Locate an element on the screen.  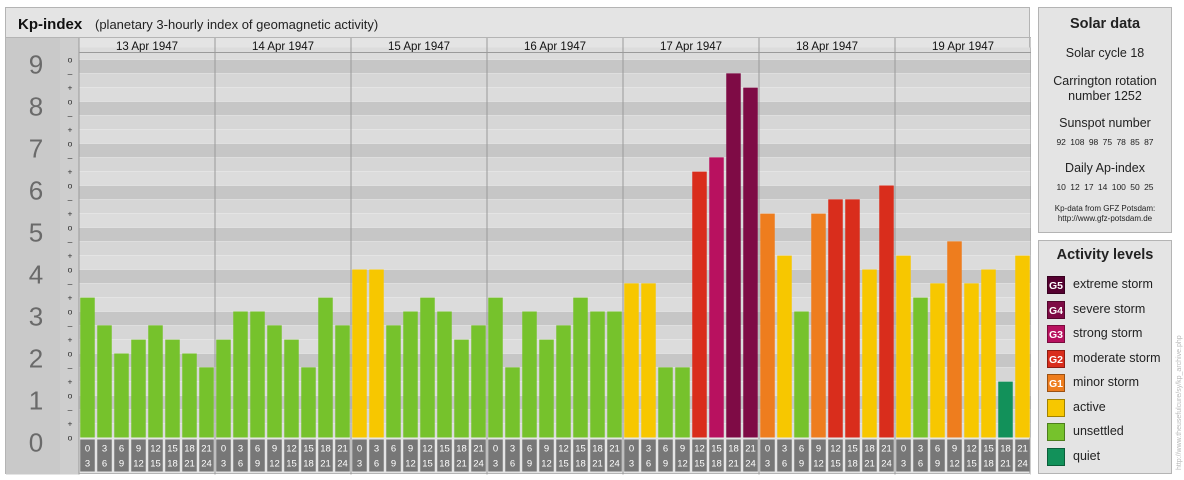
hour-end-label: 3 is located at coordinates (495, 464).